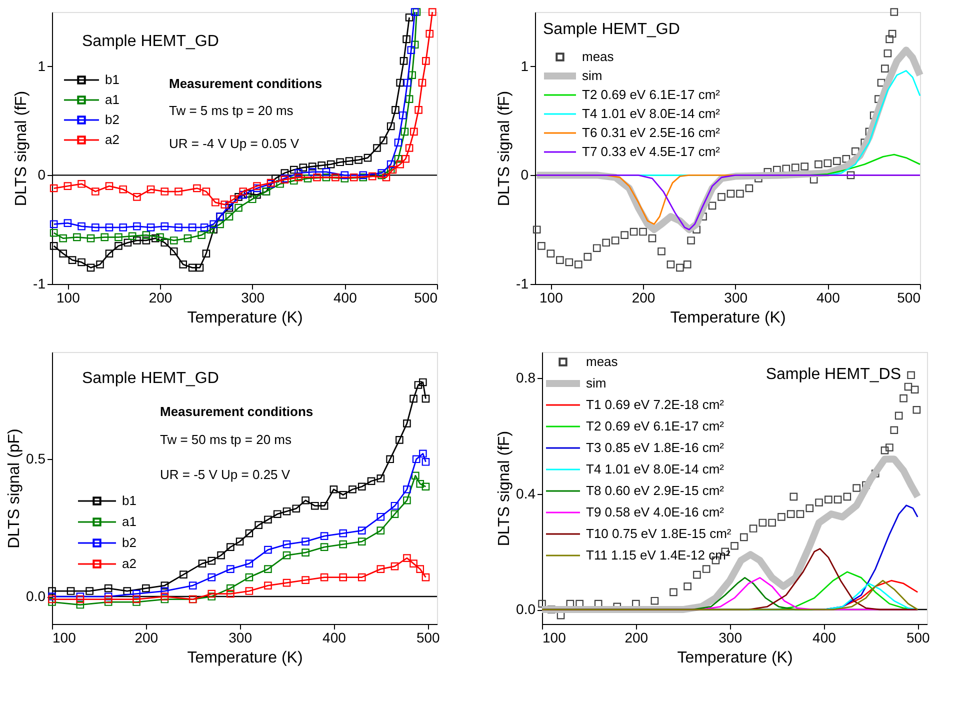 Image resolution: width=961 pixels, height=717 pixels. I want to click on legend-label: T8 0.60 eV 2.9E-15 cm², so click(655, 490).